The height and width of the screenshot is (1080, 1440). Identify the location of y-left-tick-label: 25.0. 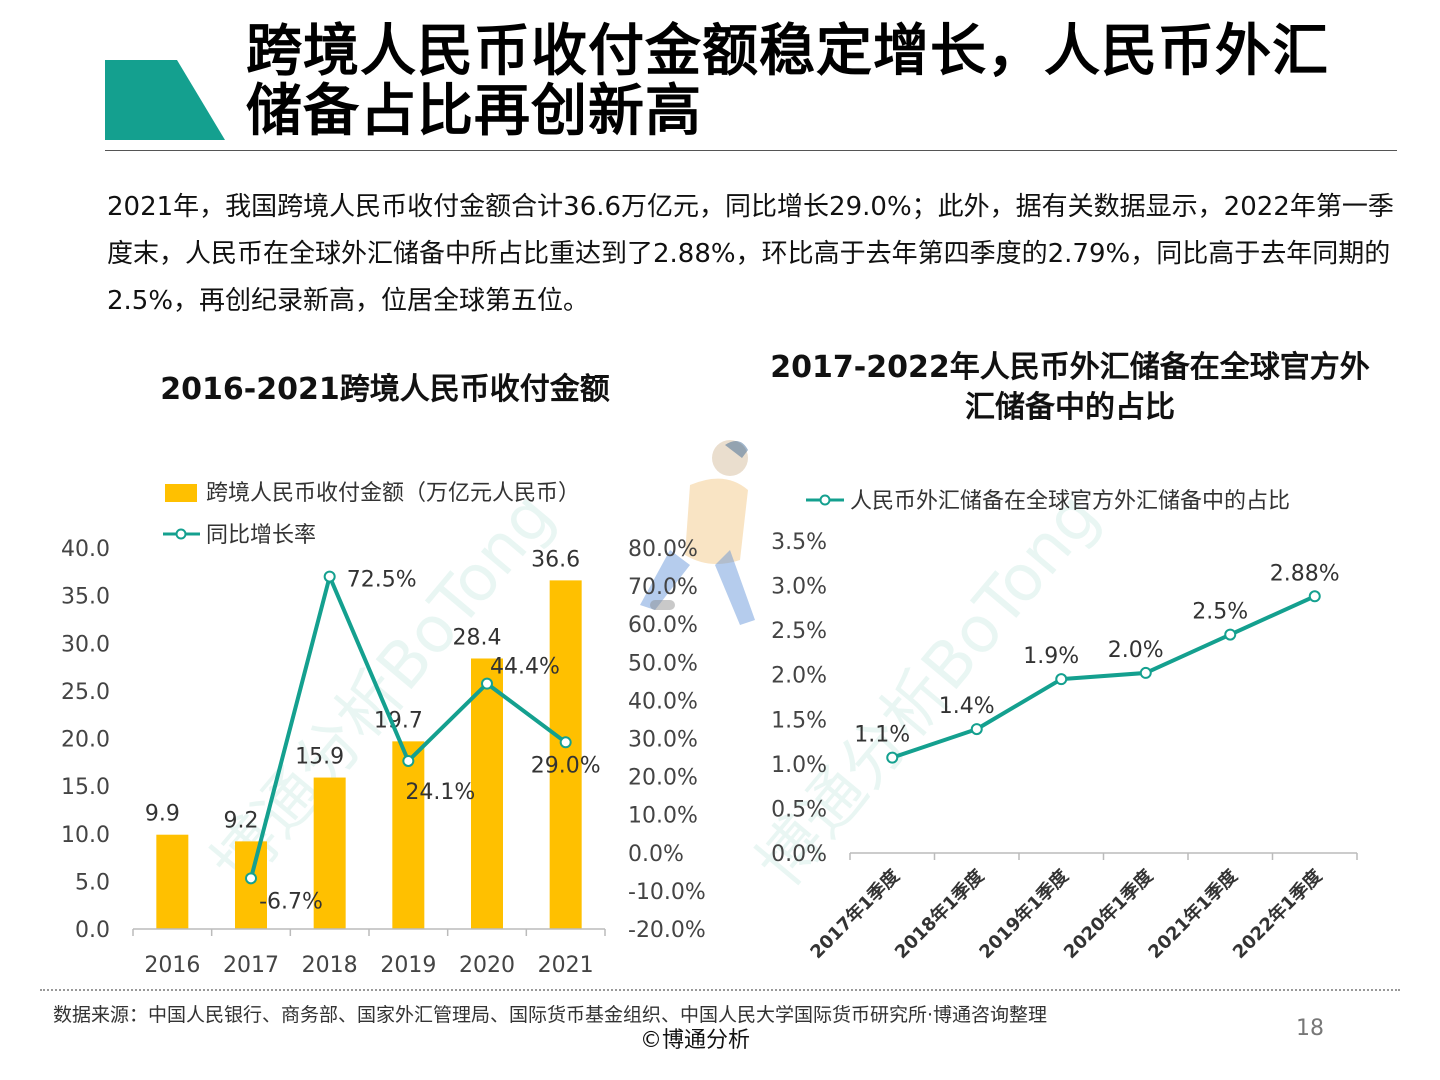
(85, 692).